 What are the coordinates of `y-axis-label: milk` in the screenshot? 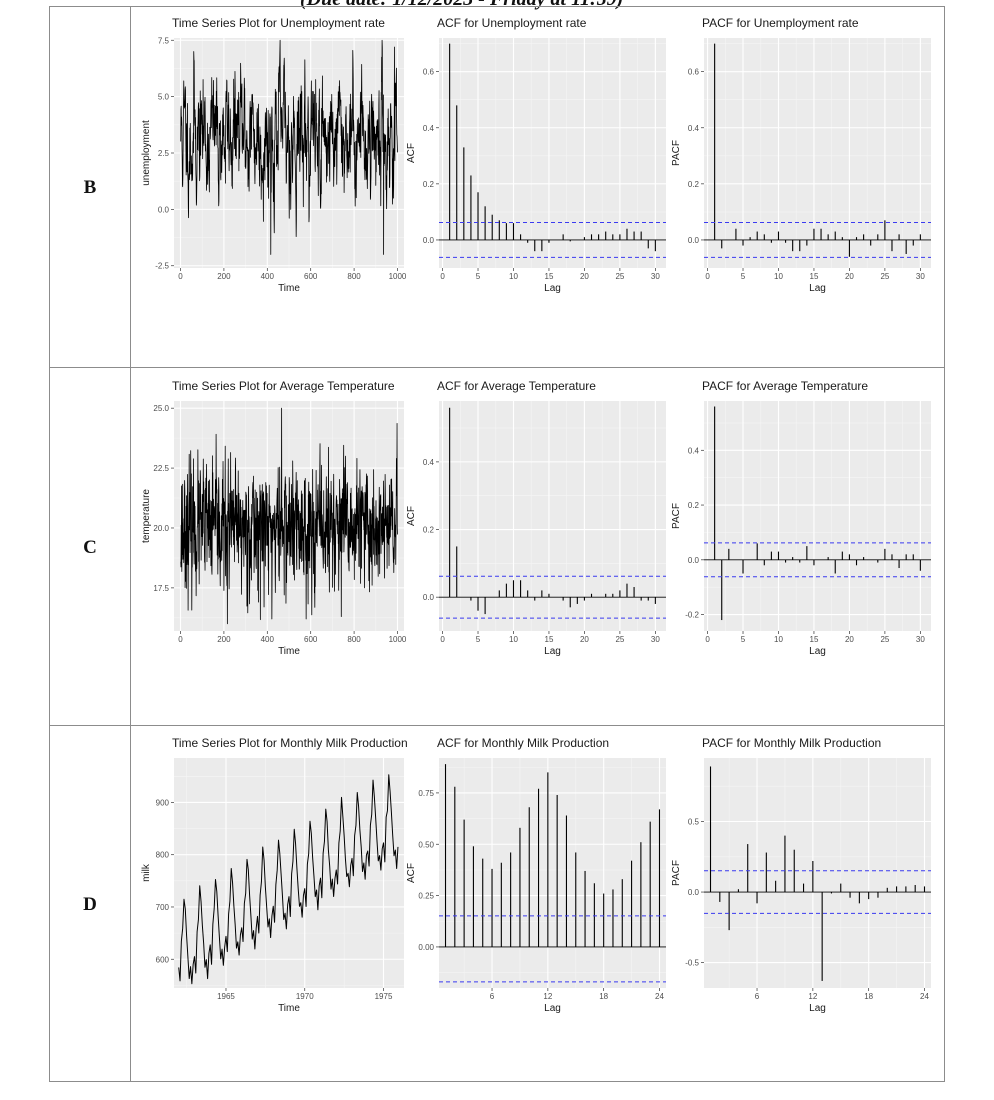 It's located at (146, 872).